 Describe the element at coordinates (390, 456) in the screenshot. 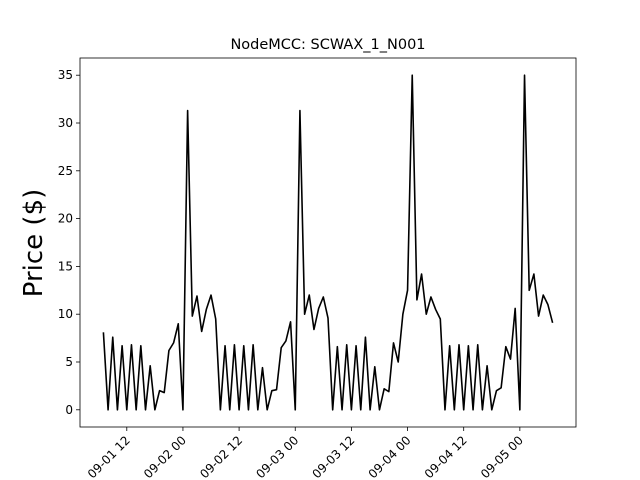

I see `x-tick-label: 09-04 00` at that location.